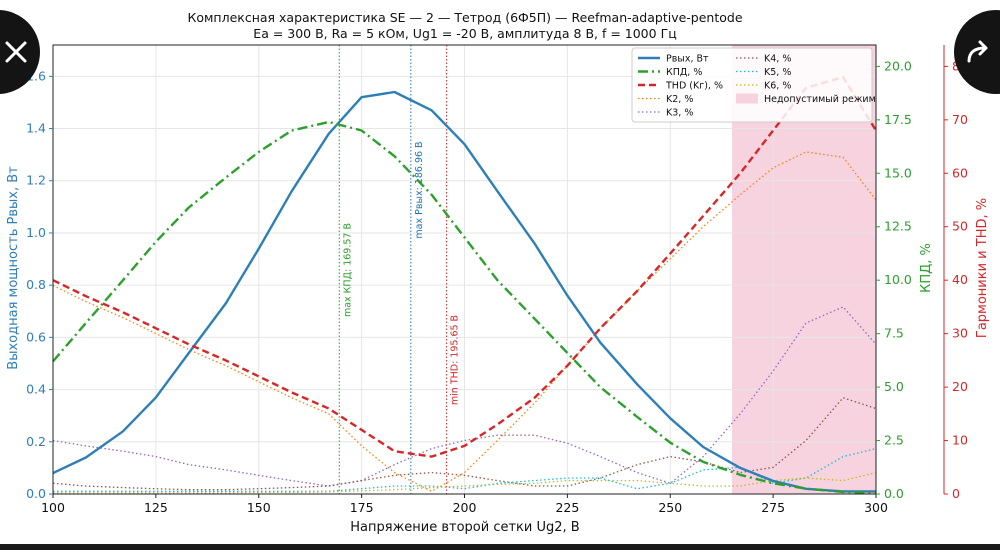 The width and height of the screenshot is (1000, 550). Describe the element at coordinates (465, 507) in the screenshot. I see `x-tick-label: 200` at that location.